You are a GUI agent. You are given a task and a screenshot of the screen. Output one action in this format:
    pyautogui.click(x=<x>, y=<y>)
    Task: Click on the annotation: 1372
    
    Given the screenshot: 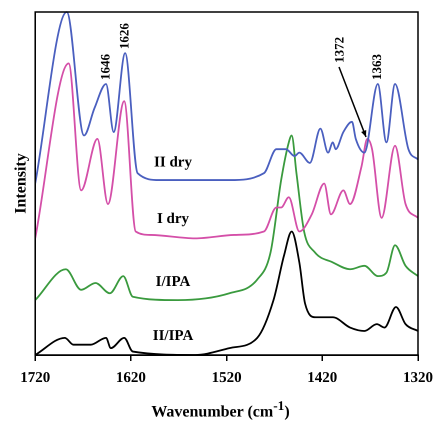 What is the action you would take?
    pyautogui.click(x=339, y=49)
    